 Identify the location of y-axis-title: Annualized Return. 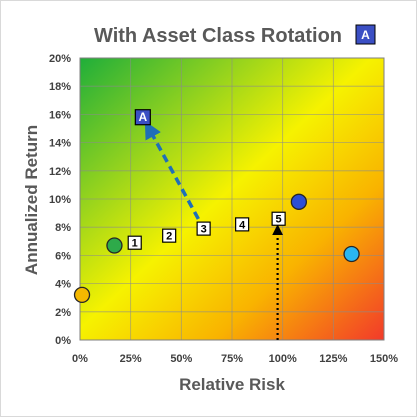
(31, 200).